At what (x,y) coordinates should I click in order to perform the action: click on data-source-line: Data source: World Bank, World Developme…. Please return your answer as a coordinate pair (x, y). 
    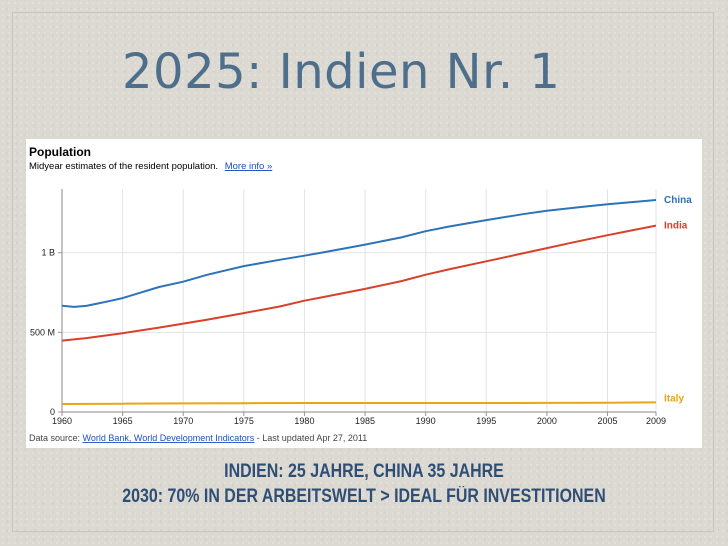
    Looking at the image, I should click on (198, 438).